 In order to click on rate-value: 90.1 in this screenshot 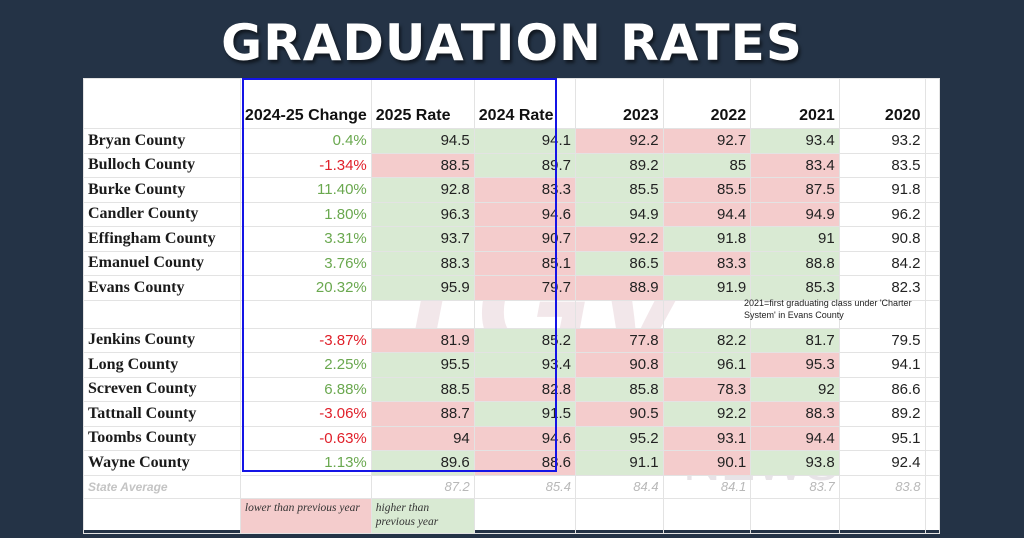, I will do `click(707, 463)`.